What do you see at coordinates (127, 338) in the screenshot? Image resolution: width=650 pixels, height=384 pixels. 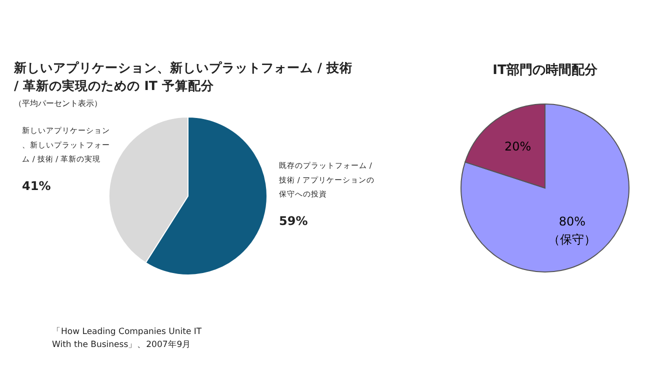 I see `text: 「How Leading Companies Unite IT With the Business」、2007年9月` at bounding box center [127, 338].